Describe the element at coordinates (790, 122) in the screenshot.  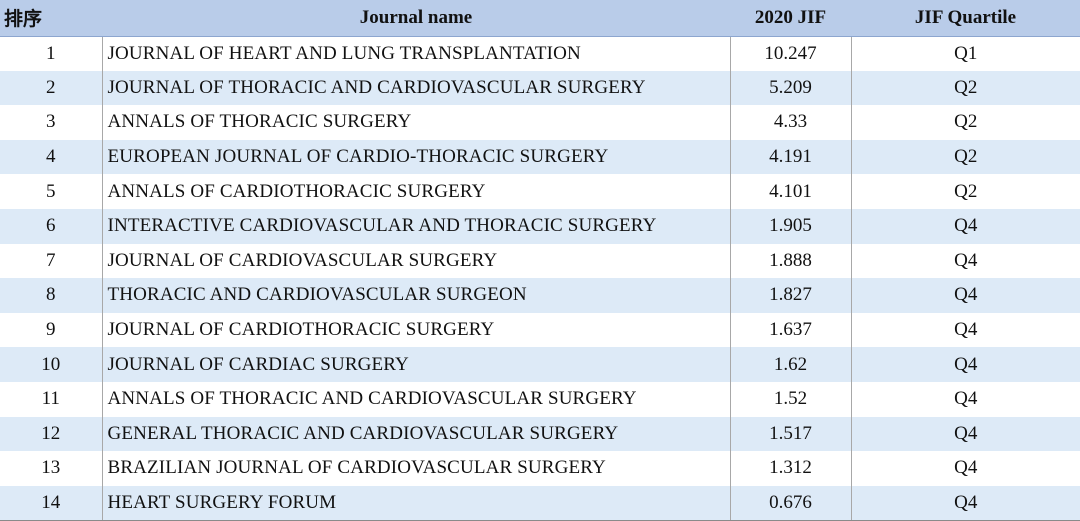
I see `jif-cell: 4.33` at that location.